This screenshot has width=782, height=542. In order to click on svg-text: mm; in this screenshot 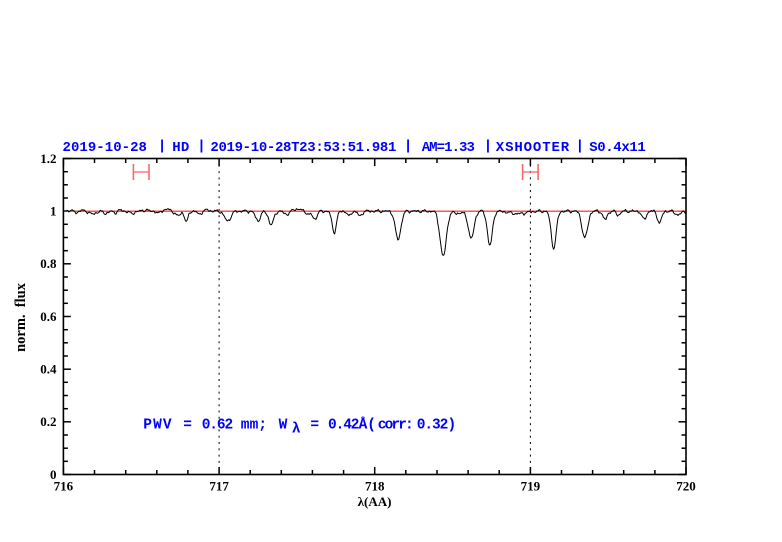, I will do `click(254, 425)`.